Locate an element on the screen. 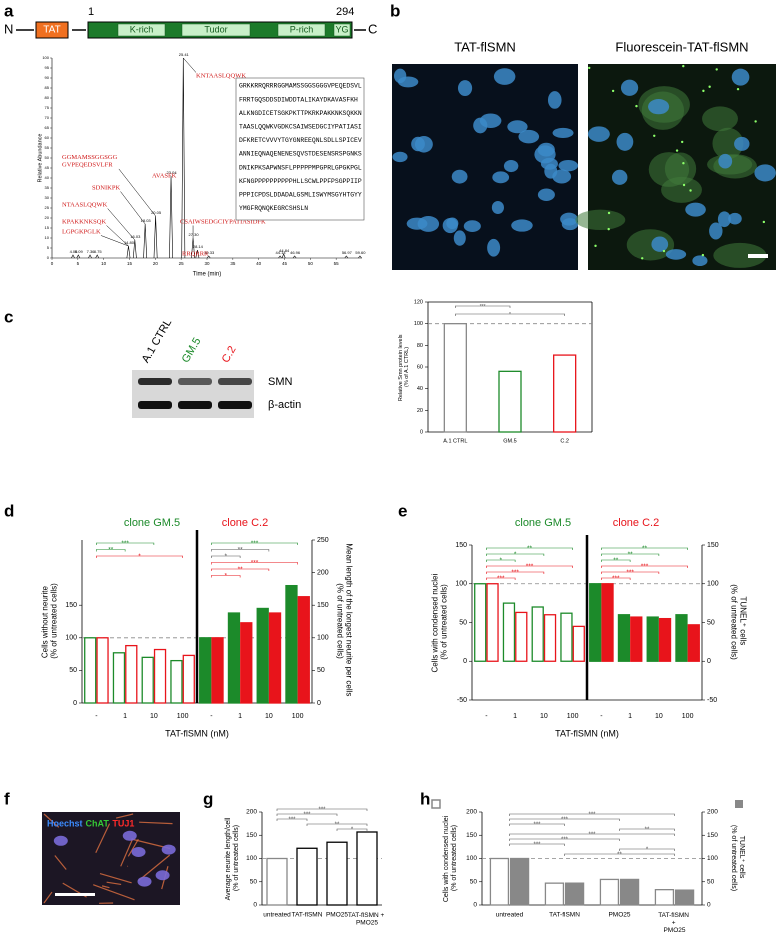  region-label: K-rich is located at coordinates (142, 29).